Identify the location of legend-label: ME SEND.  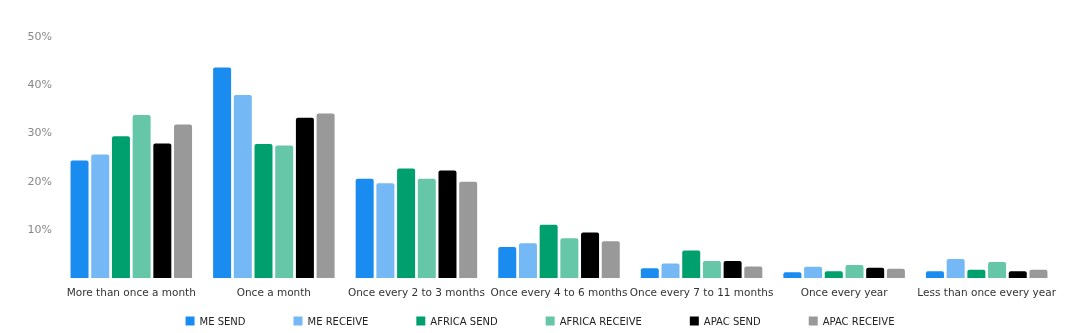
(222, 321).